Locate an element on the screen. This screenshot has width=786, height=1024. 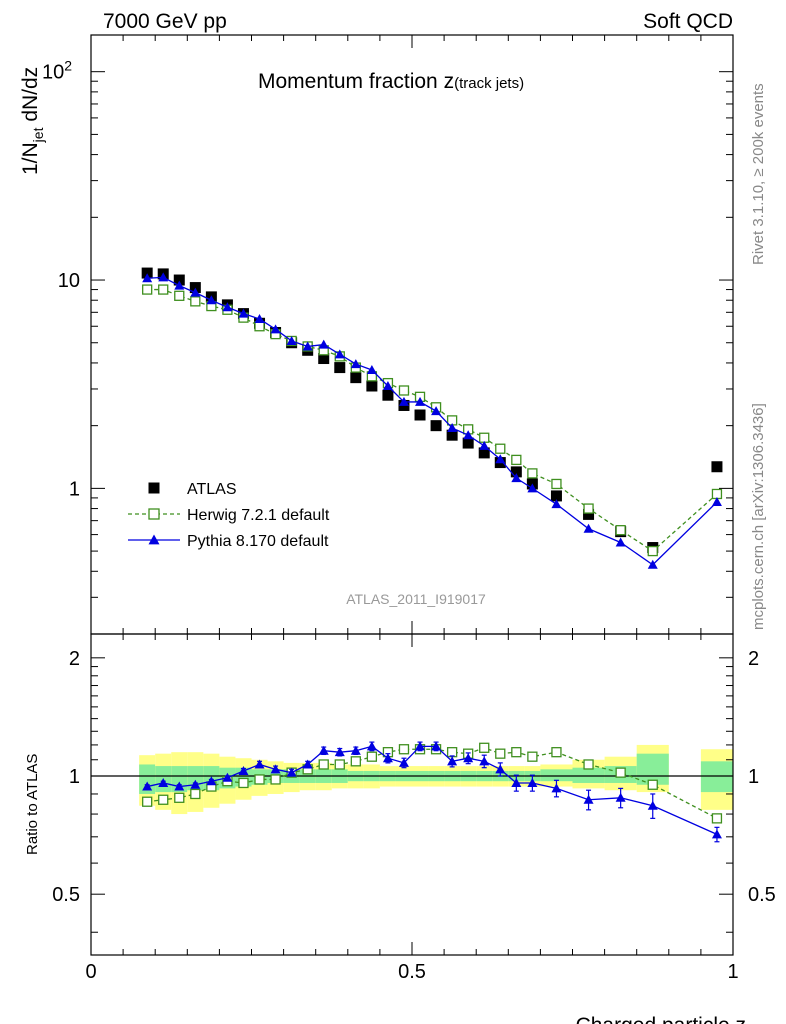
header-right: Soft QCD is located at coordinates (688, 21).